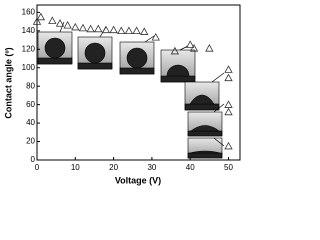 The image size is (320, 240). What do you see at coordinates (151, 167) in the screenshot?
I see `x-tick-label: 30` at bounding box center [151, 167].